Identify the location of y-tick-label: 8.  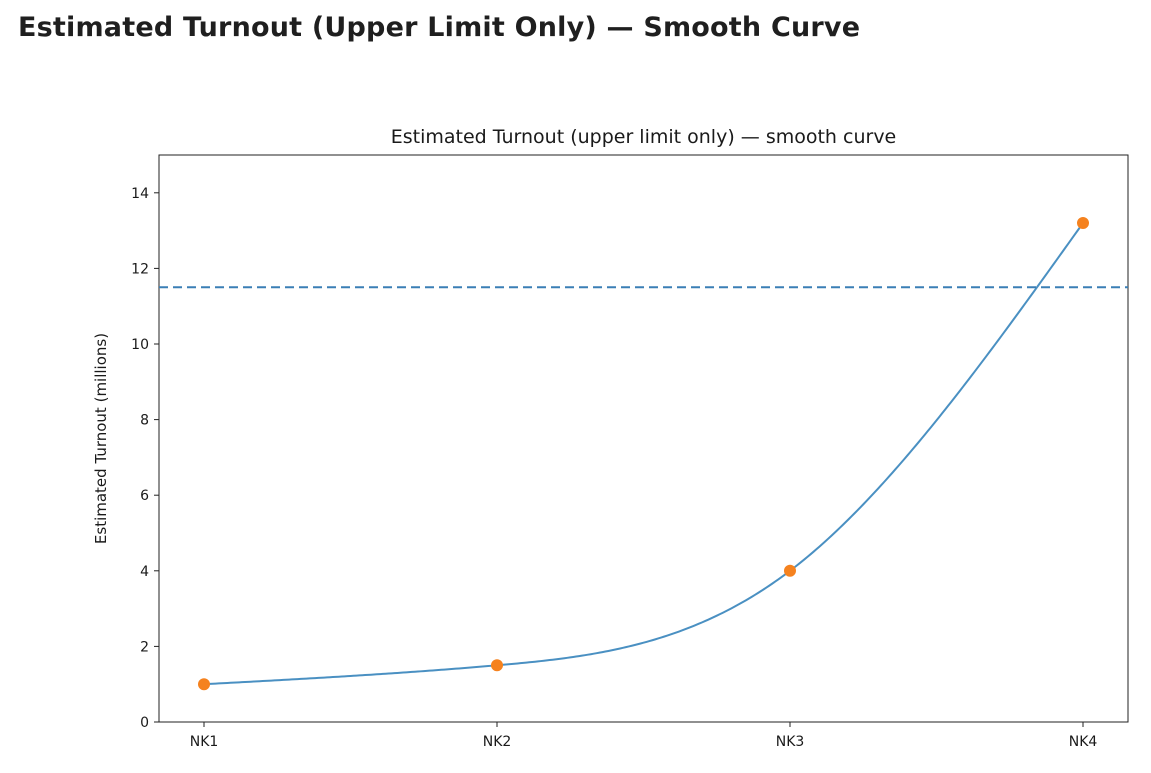
(144, 421).